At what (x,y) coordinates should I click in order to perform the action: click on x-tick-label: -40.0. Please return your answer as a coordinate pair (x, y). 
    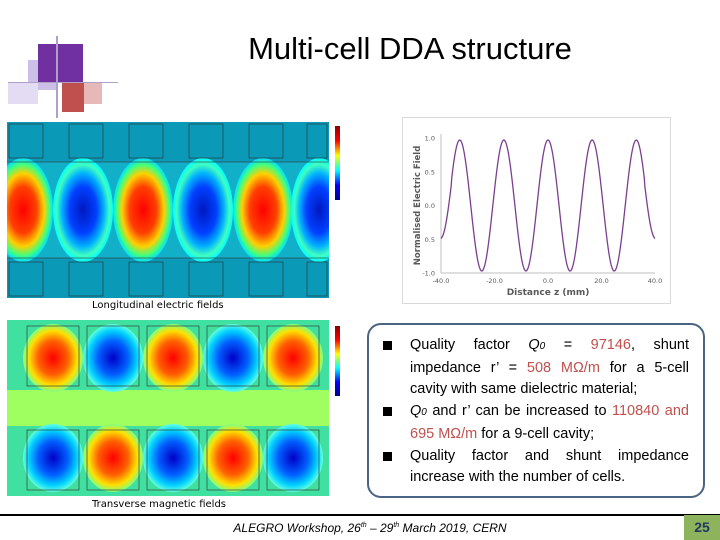
    Looking at the image, I should click on (441, 281).